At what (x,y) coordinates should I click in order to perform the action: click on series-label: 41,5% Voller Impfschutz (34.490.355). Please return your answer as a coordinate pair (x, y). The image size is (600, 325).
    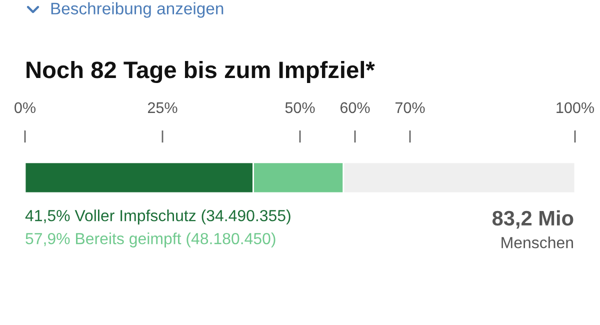
    Looking at the image, I should click on (157, 217).